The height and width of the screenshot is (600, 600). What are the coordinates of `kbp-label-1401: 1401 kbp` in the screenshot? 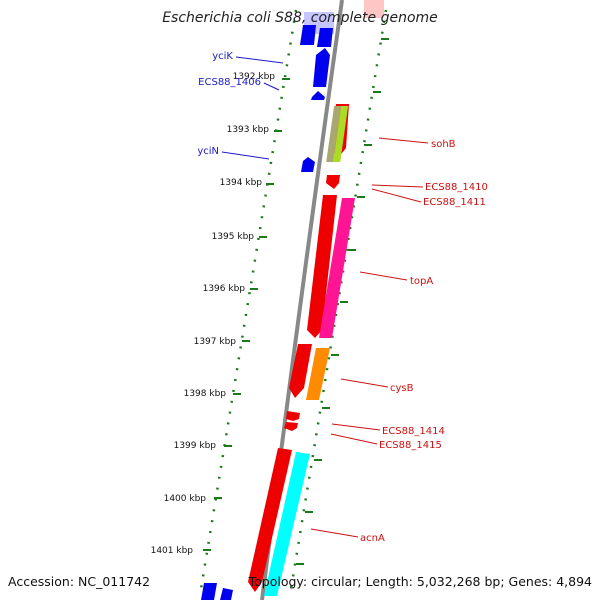 It's located at (172, 551).